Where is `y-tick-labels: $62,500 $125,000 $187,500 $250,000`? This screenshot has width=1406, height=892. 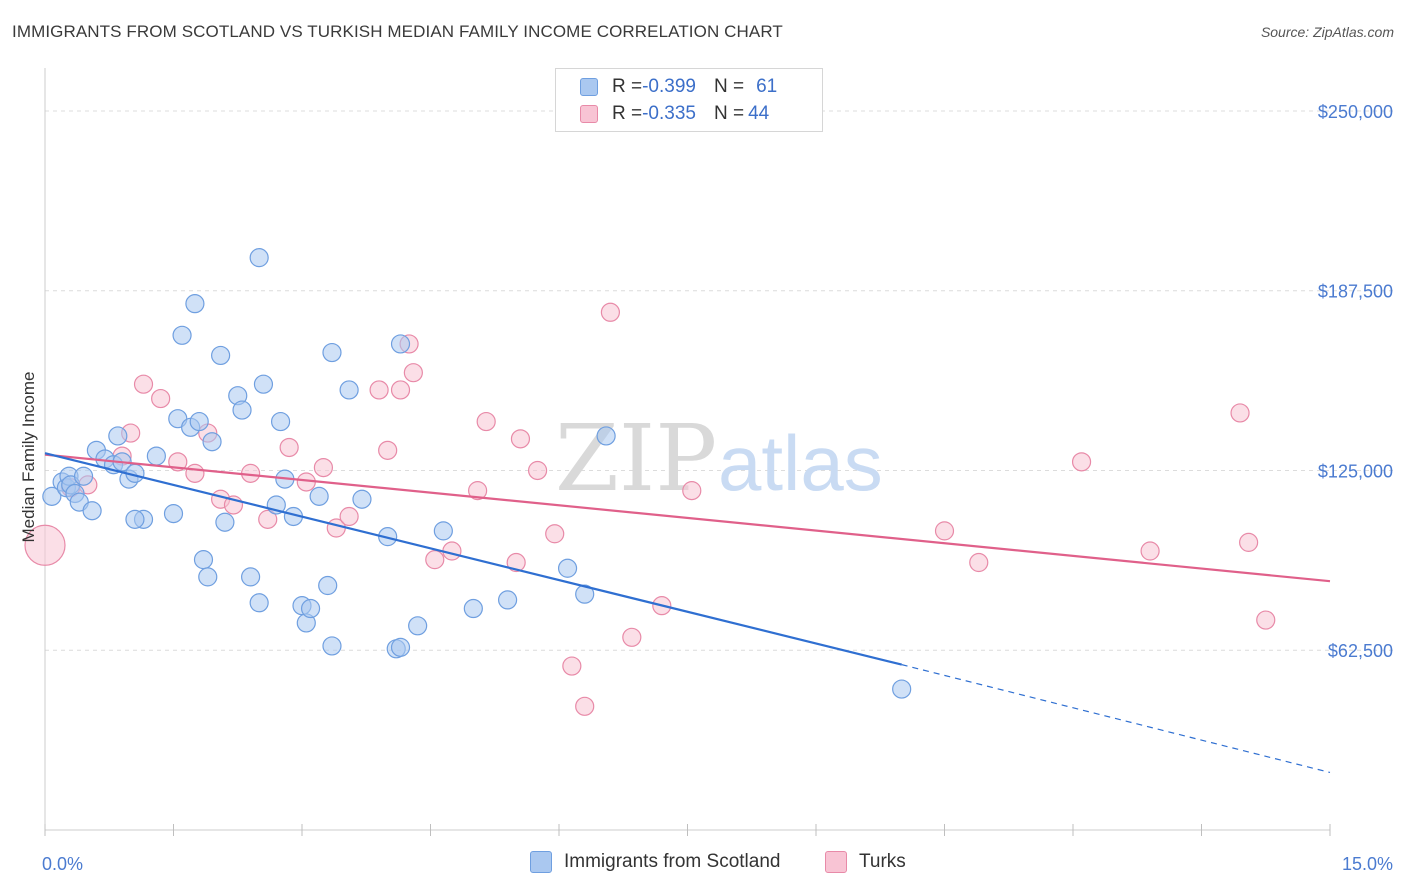 y-tick-labels: $62,500 $125,000 $187,500 $250,000 is located at coordinates (1355, 381).